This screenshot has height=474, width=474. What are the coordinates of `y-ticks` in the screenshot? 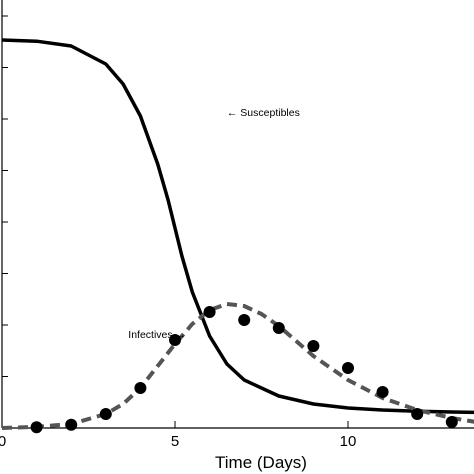 It's located at (5, 222).